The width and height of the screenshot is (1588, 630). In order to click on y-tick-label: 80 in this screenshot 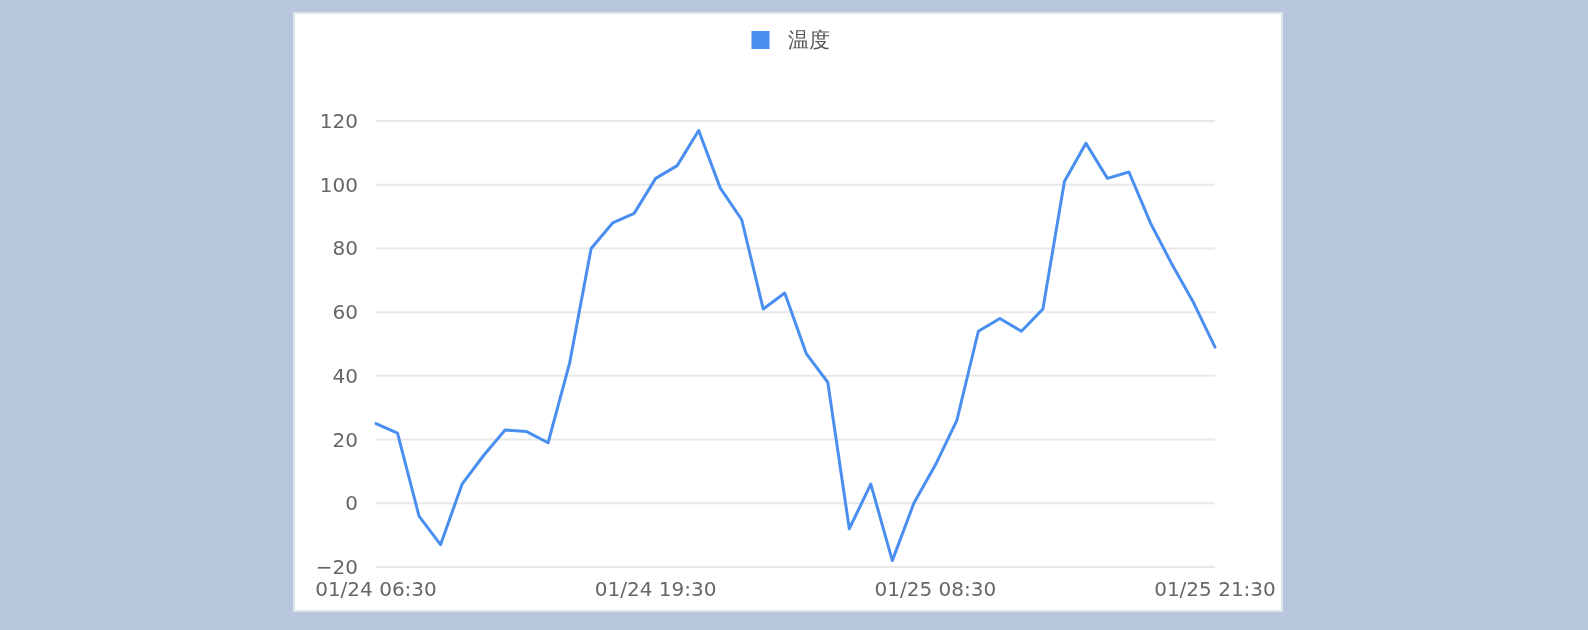, I will do `click(345, 248)`.